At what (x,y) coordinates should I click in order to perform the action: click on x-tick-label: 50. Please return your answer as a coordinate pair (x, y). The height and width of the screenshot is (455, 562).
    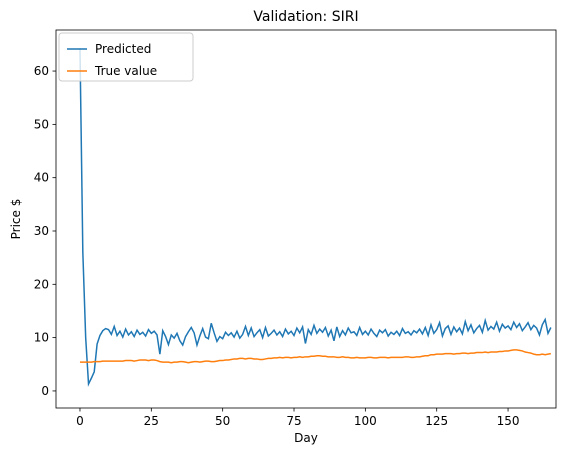
    Looking at the image, I should click on (222, 421).